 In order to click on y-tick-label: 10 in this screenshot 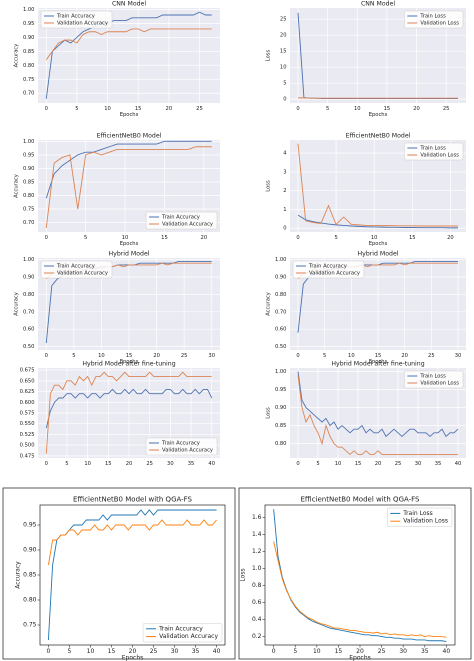, I will do `click(283, 68)`.